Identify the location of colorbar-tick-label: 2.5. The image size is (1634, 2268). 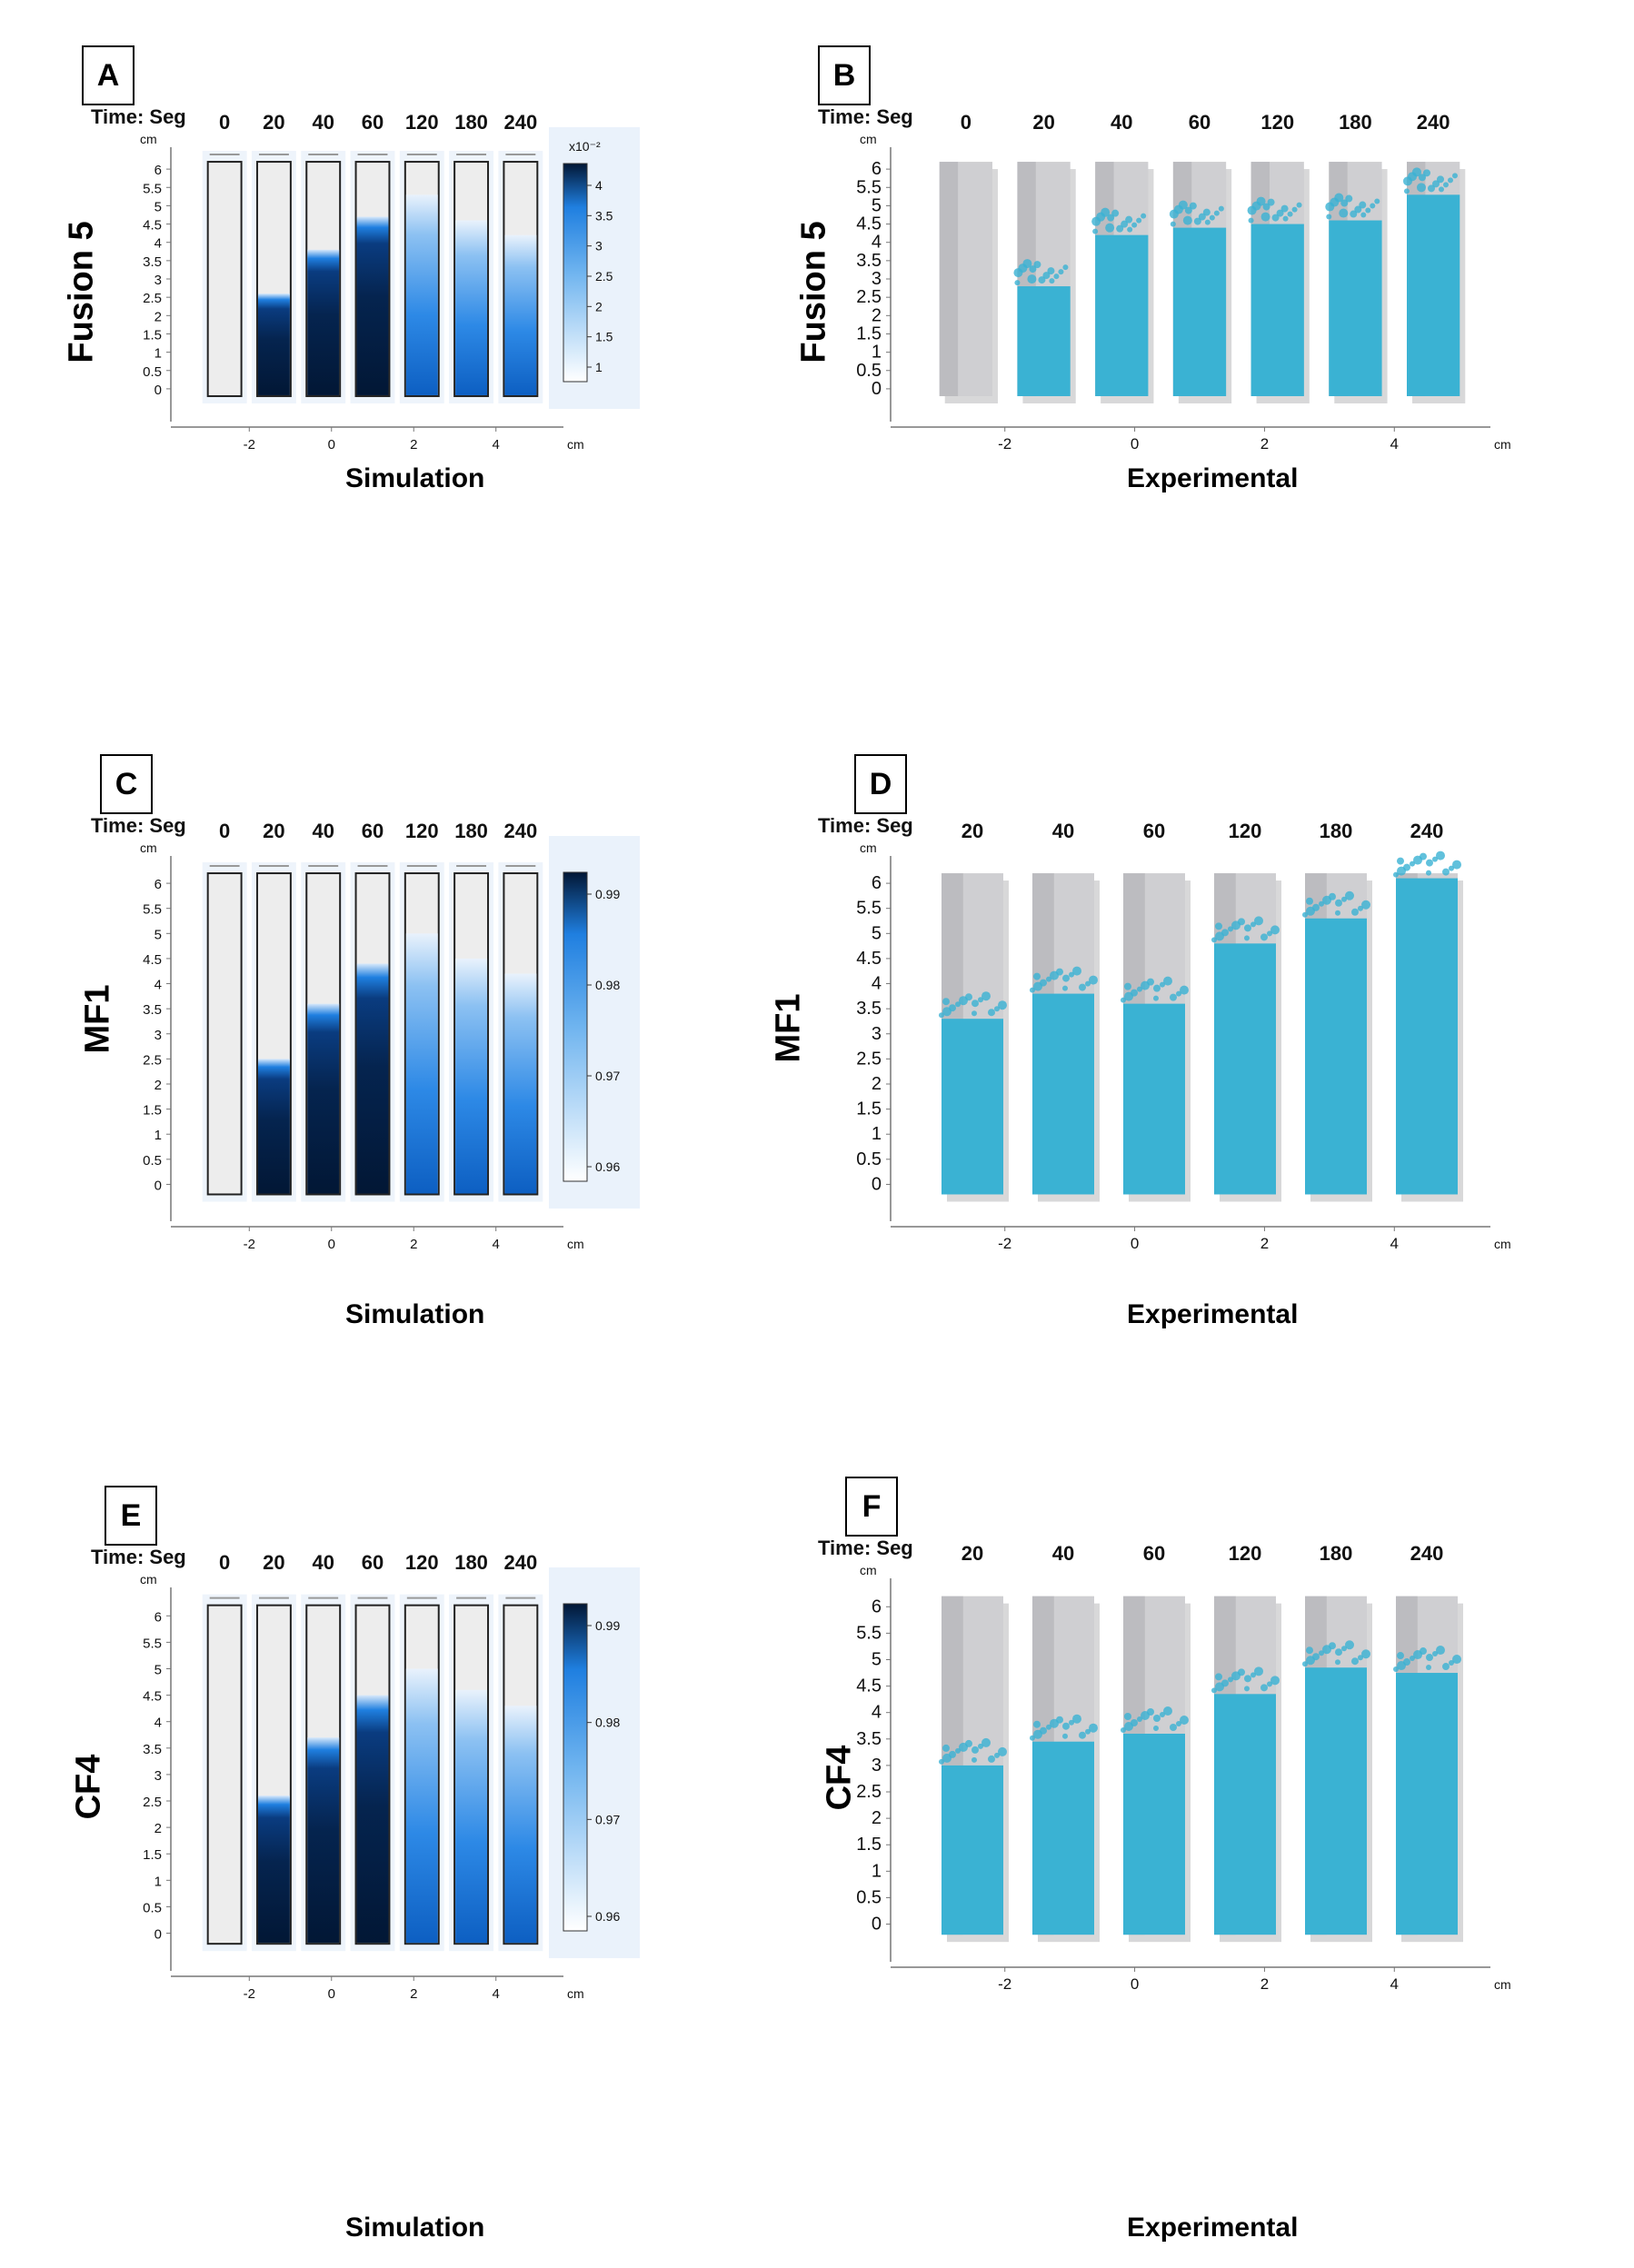
(604, 276).